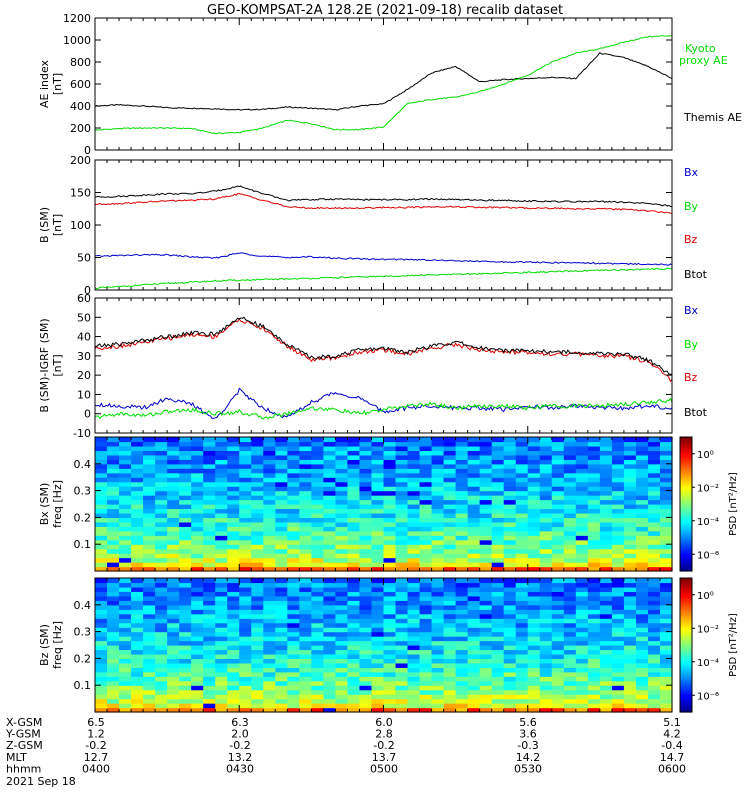  What do you see at coordinates (80, 160) in the screenshot?
I see `y-tick-label: 200` at bounding box center [80, 160].